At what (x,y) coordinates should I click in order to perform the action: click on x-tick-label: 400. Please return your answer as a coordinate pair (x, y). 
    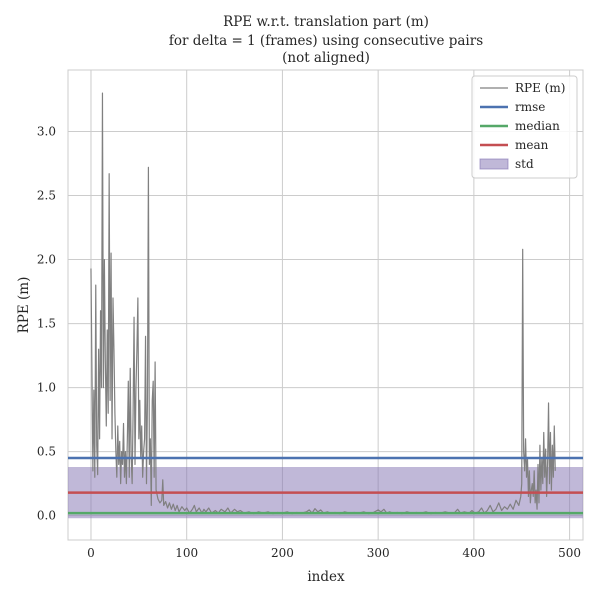
    Looking at the image, I should click on (473, 553).